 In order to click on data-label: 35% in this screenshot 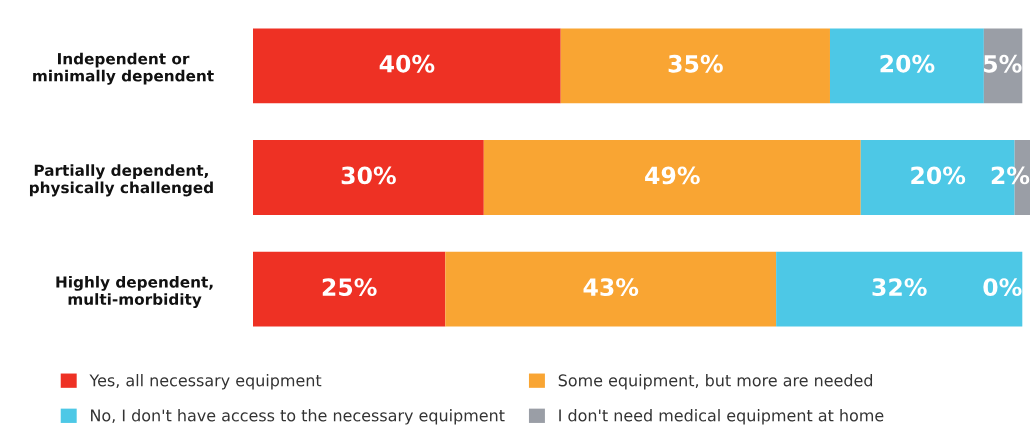, I will do `click(695, 63)`.